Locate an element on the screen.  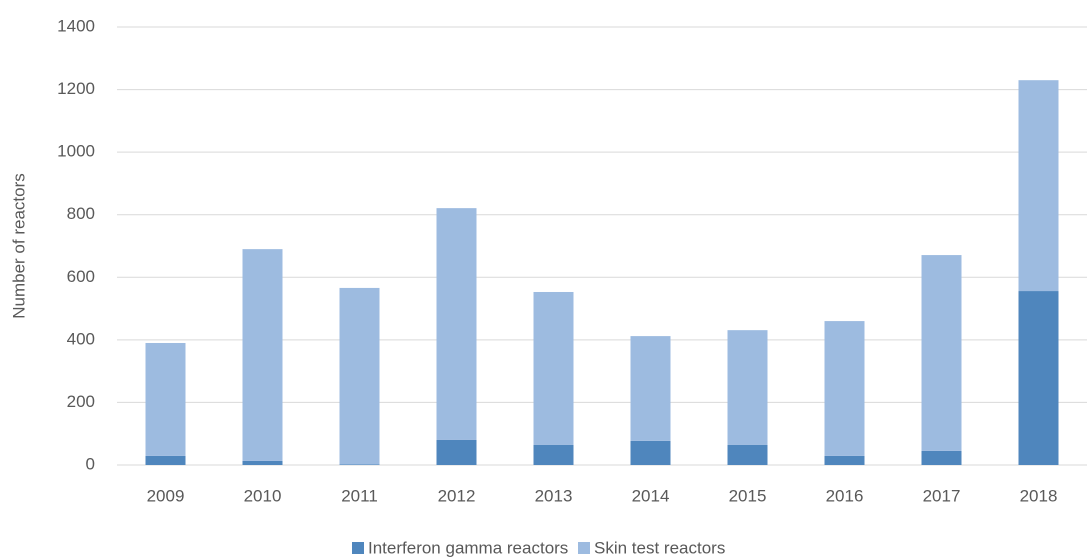
y-tick-label: 1000 is located at coordinates (76, 151).